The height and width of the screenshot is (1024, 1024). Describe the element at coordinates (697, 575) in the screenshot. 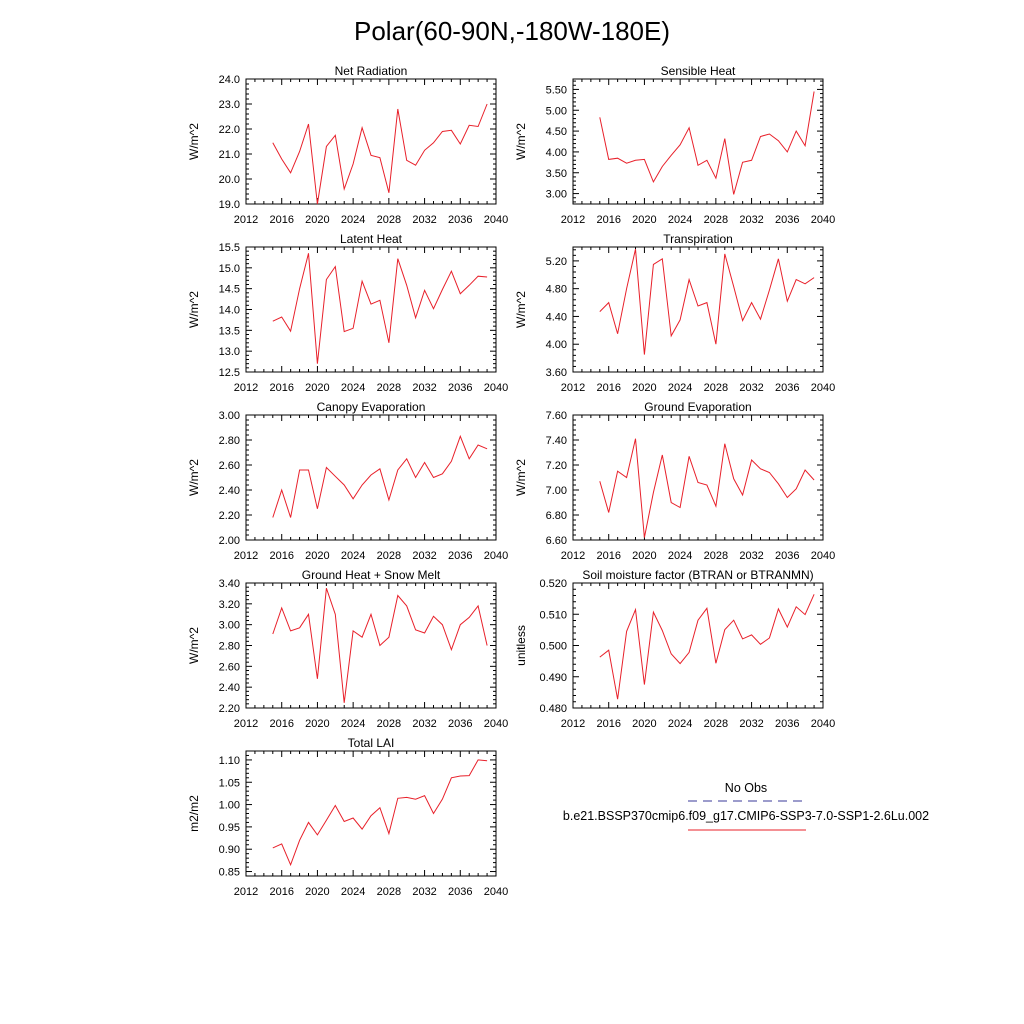

I see `panel-8-title: Soil moisture factor (BTRAN or BTRANMN)` at that location.